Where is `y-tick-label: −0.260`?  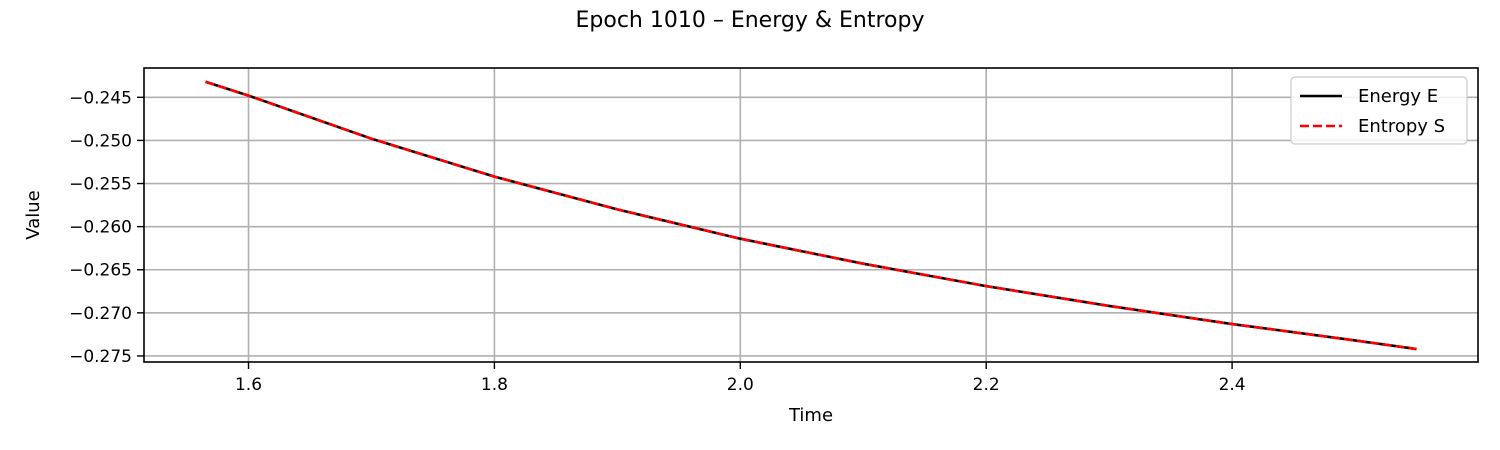 y-tick-label: −0.260 is located at coordinates (100, 228).